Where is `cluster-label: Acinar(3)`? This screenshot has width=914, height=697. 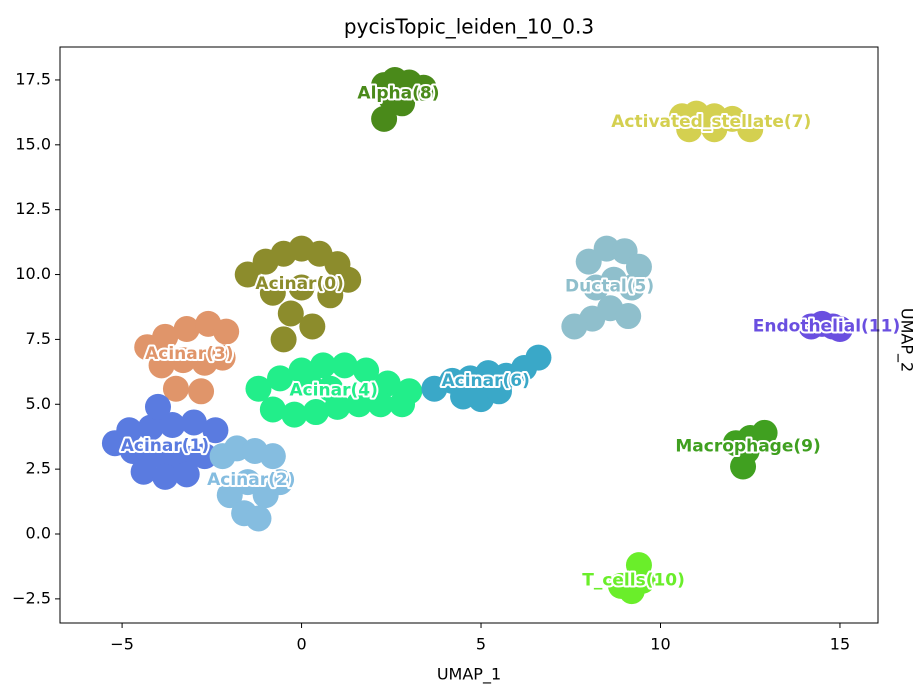
cluster-label: Acinar(3) is located at coordinates (189, 354).